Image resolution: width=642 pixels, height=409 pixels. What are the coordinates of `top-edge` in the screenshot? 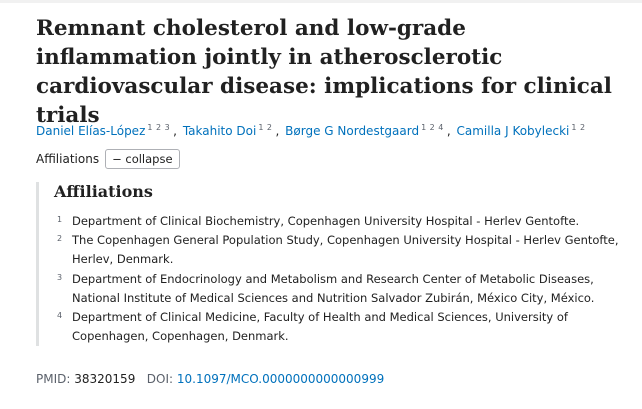 It's located at (321, 1).